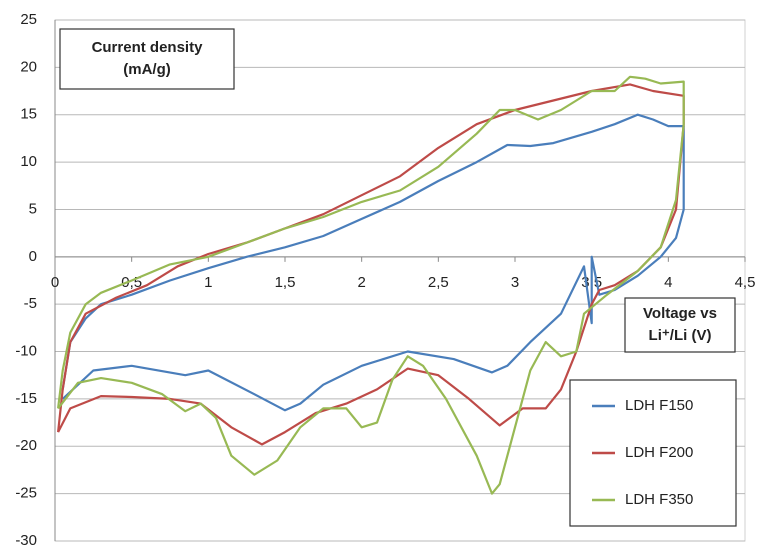 The image size is (761, 549). What do you see at coordinates (148, 47) in the screenshot?
I see `y-axis-label: Current density` at bounding box center [148, 47].